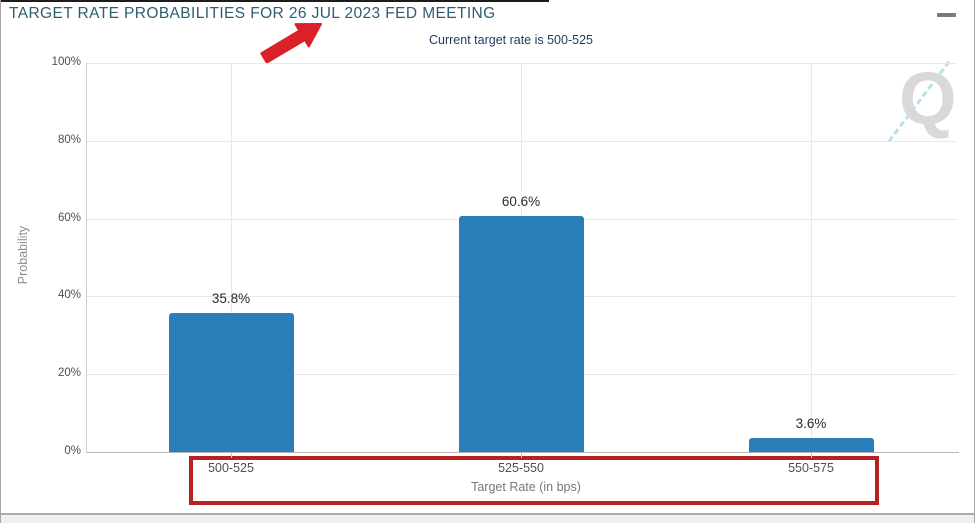 The image size is (975, 523). I want to click on y-axis-tick-label: 60%, so click(69, 217).